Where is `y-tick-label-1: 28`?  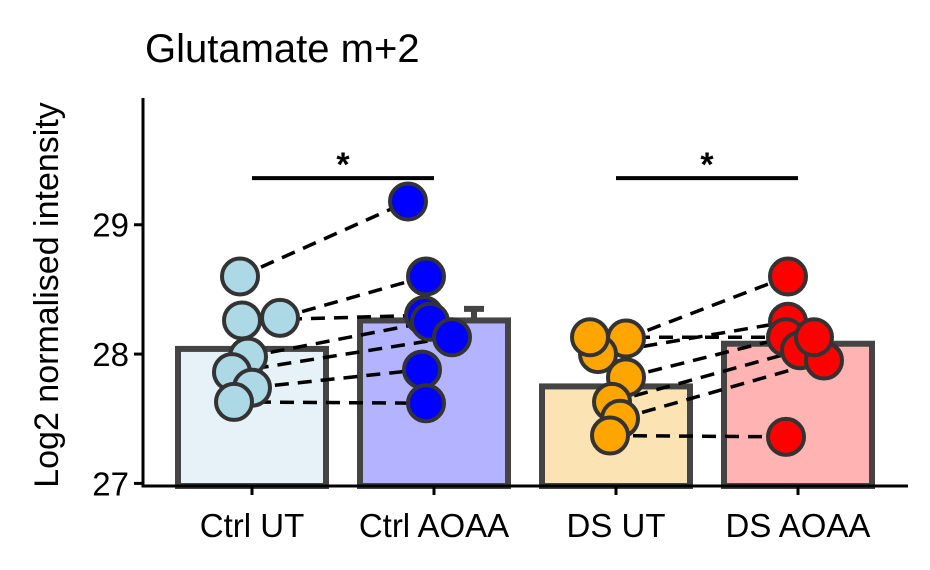
y-tick-label-1: 28 is located at coordinates (110, 354).